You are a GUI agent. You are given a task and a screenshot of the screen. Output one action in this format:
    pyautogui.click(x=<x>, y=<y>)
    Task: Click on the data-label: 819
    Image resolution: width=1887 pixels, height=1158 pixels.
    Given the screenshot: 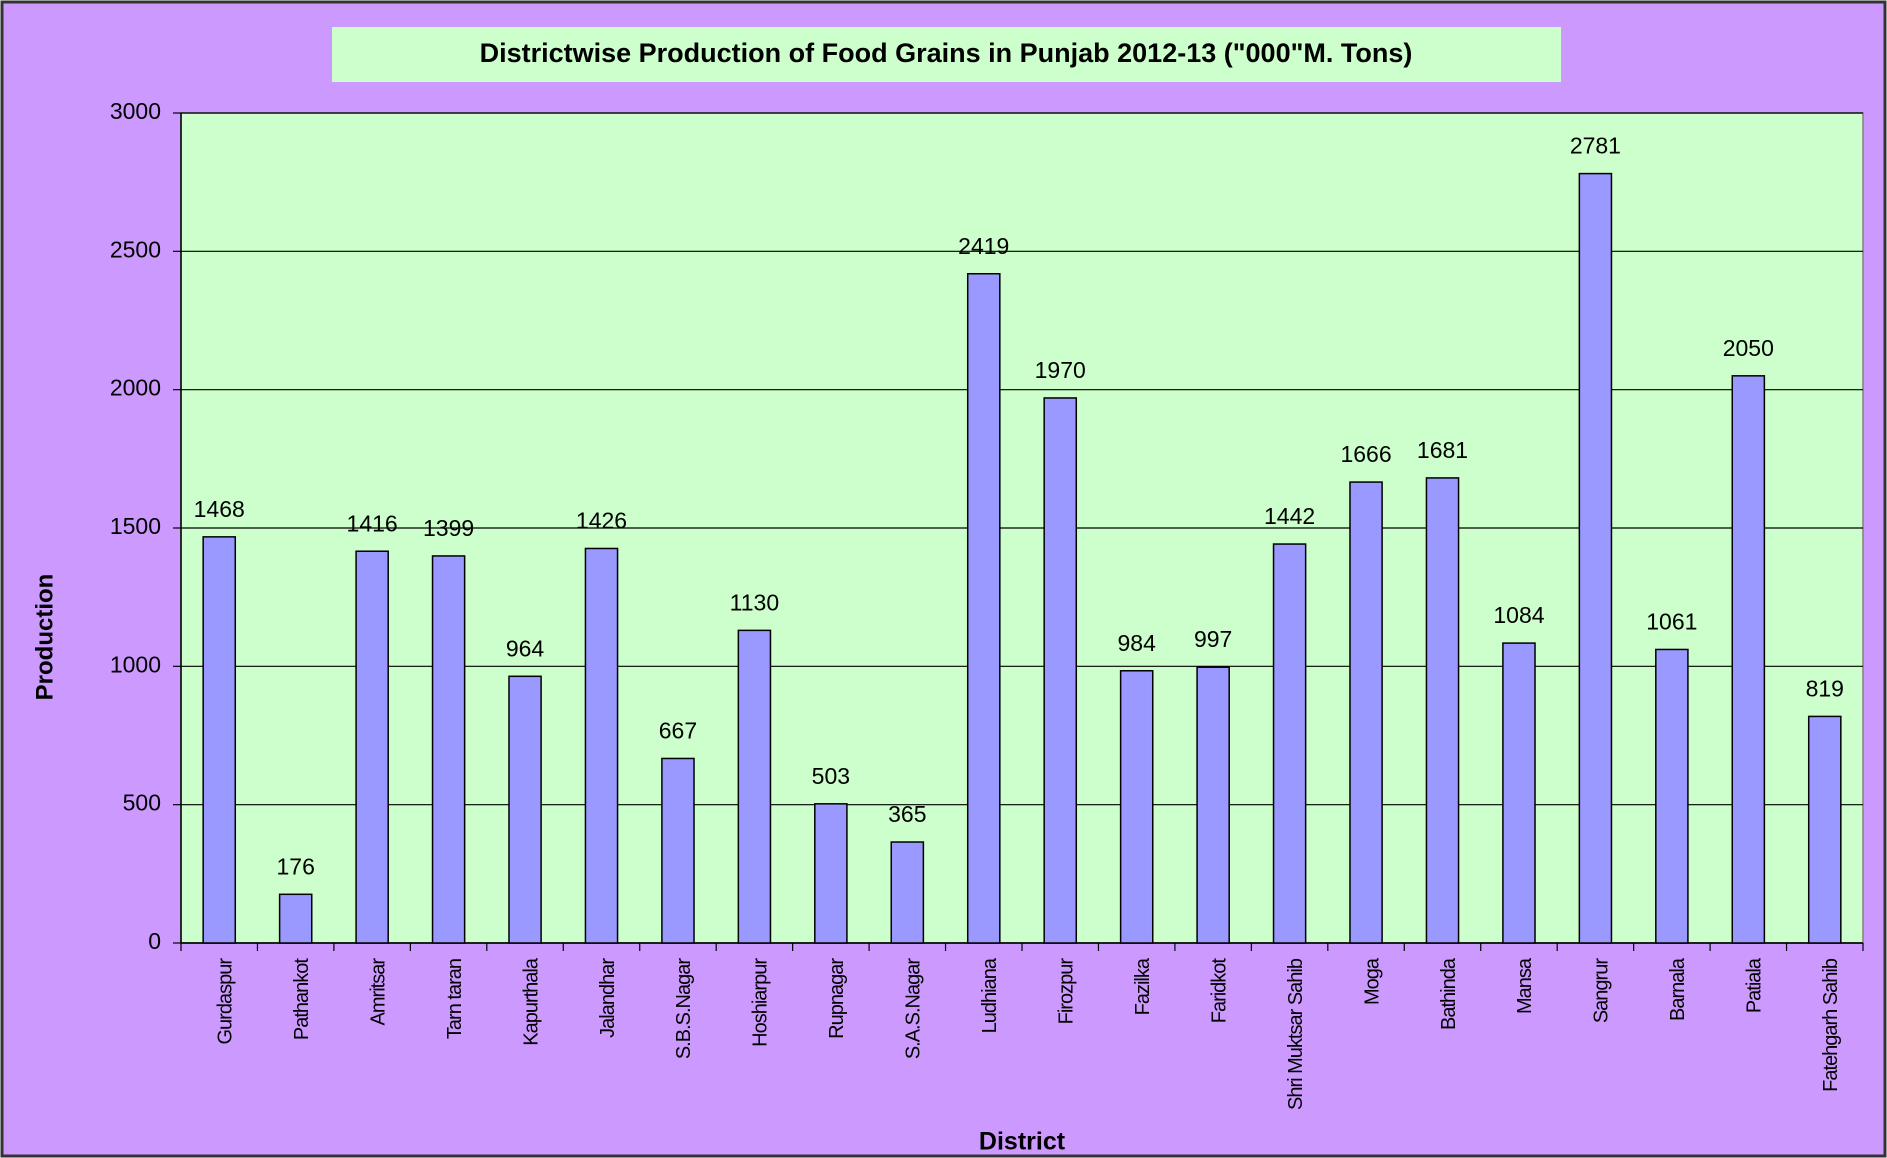 What is the action you would take?
    pyautogui.click(x=1825, y=688)
    